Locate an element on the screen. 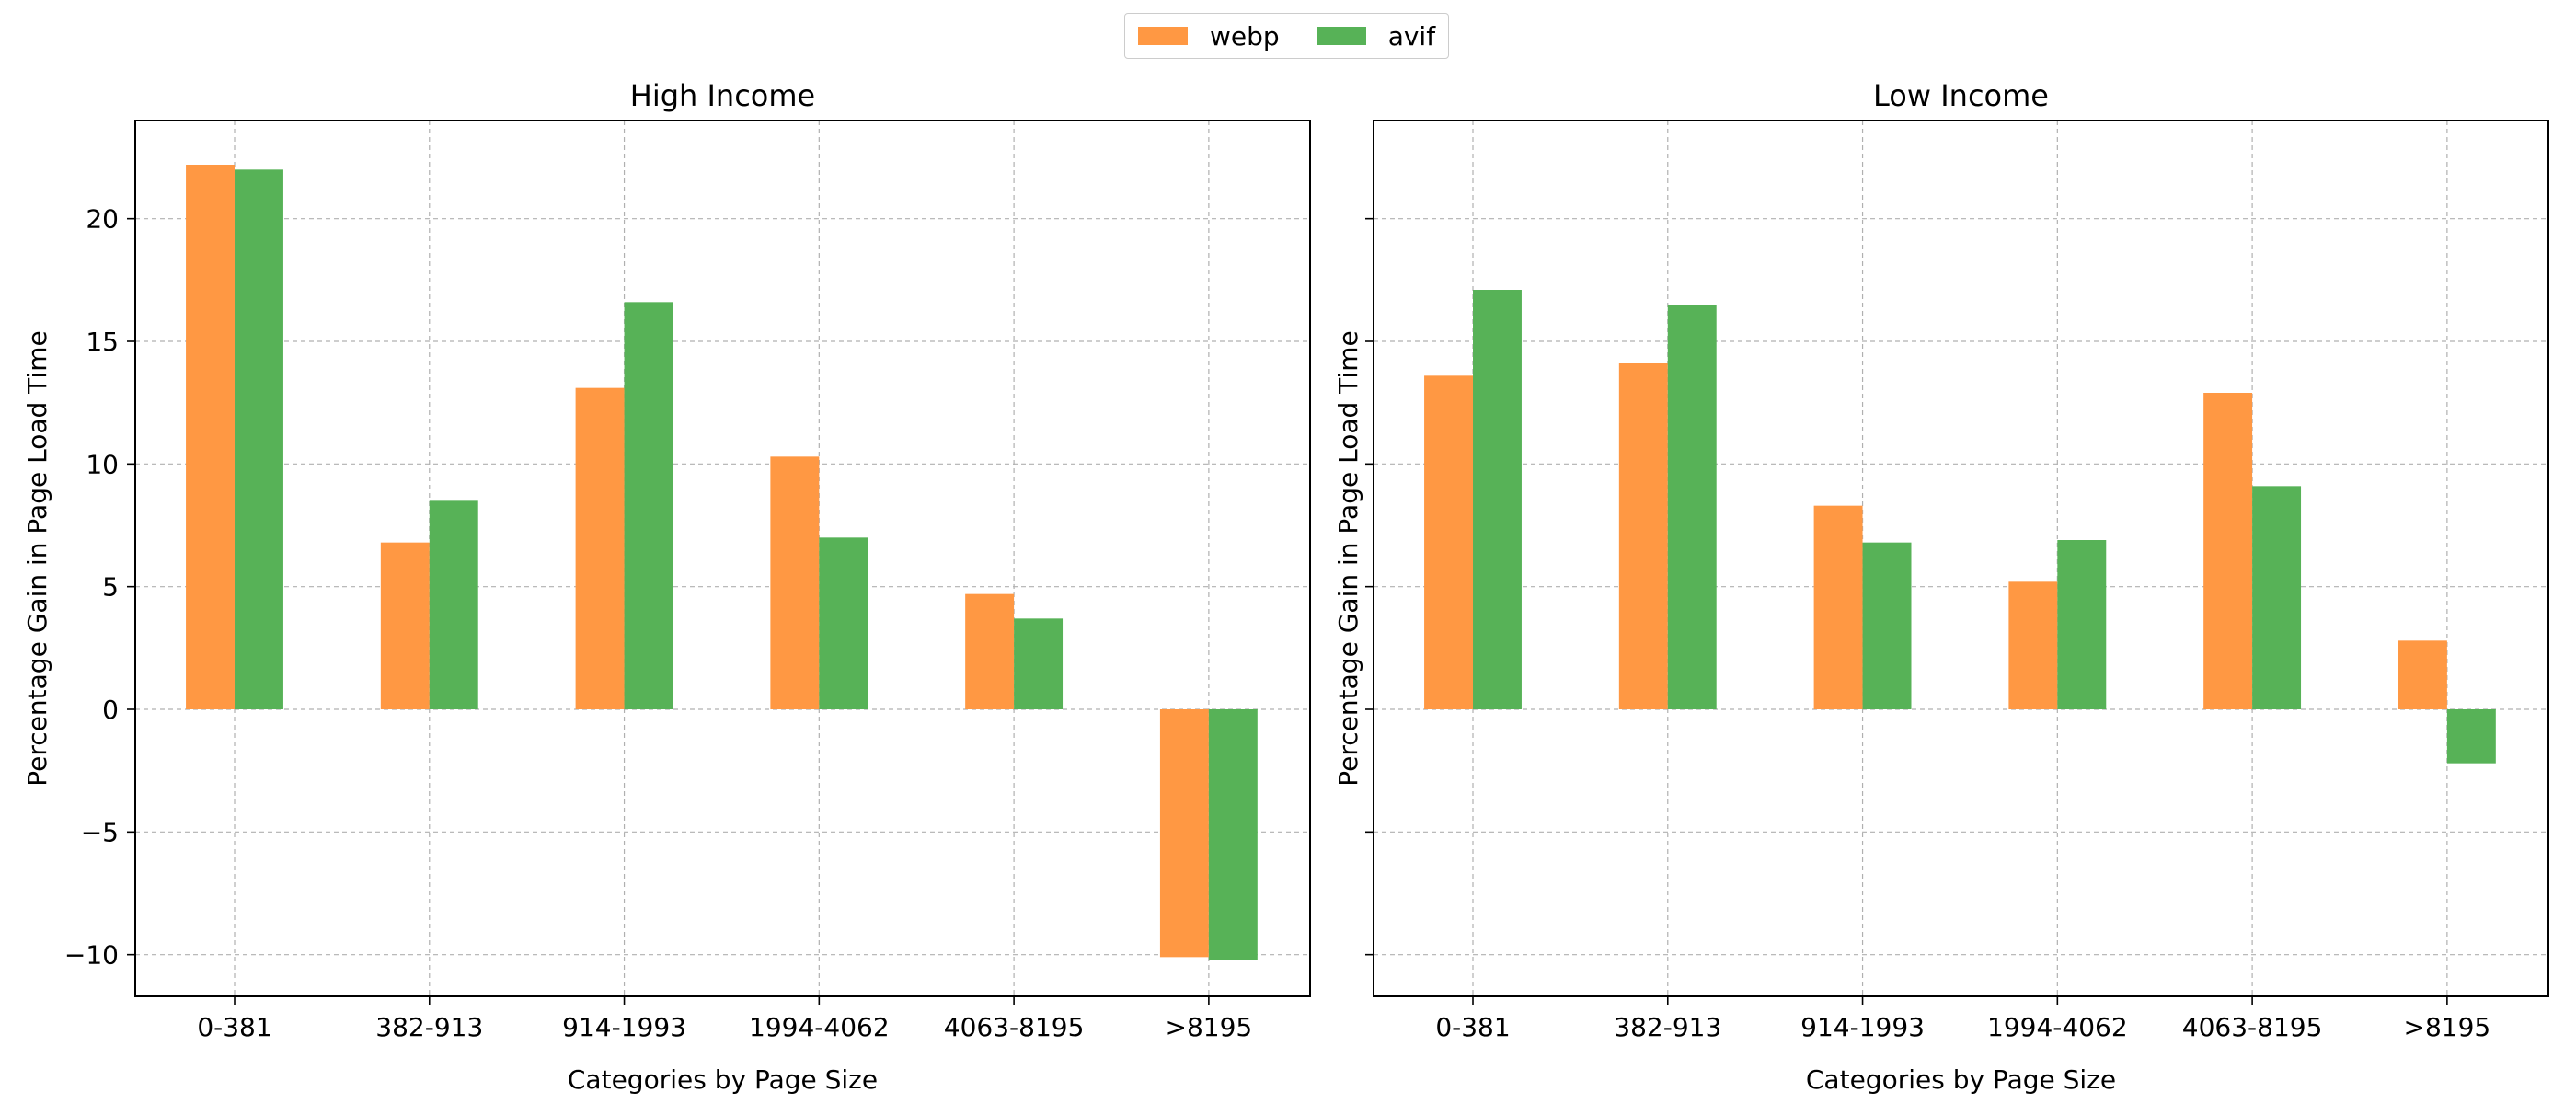 The width and height of the screenshot is (2576, 1104). panel-1-ytick-label-3: 5 is located at coordinates (110, 587).